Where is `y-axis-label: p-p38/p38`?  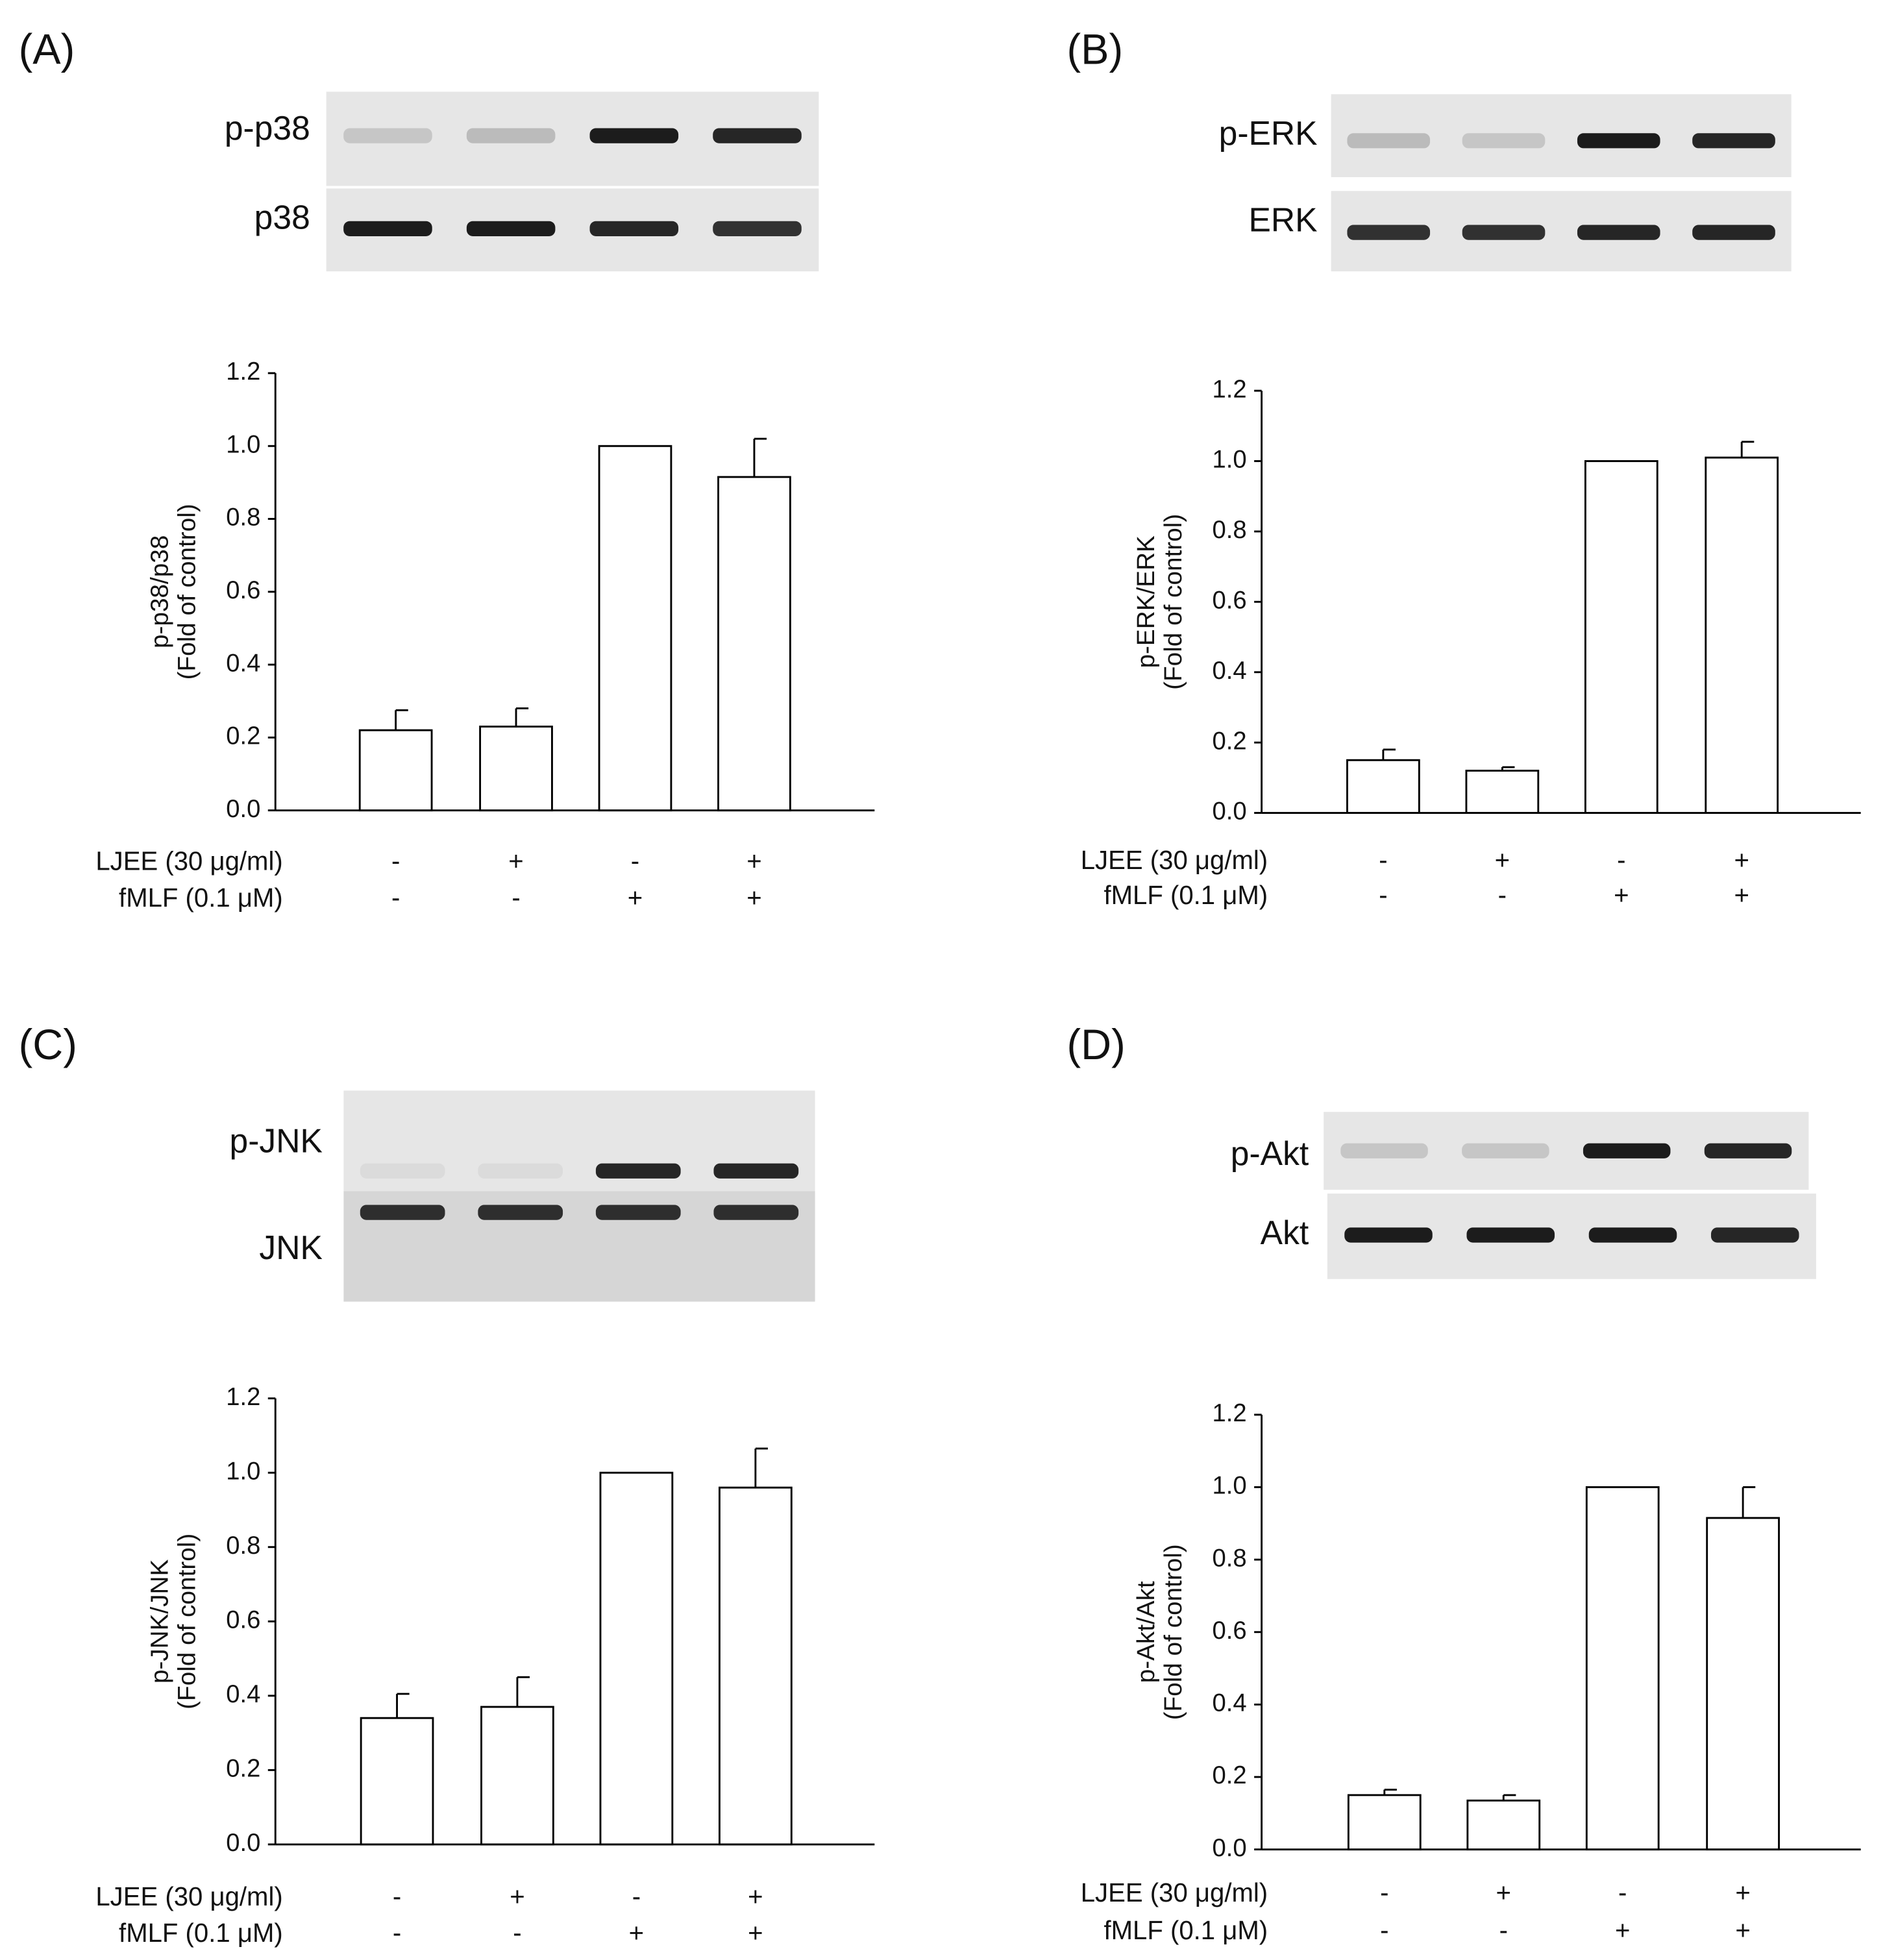 y-axis-label: p-p38/p38 is located at coordinates (160, 591).